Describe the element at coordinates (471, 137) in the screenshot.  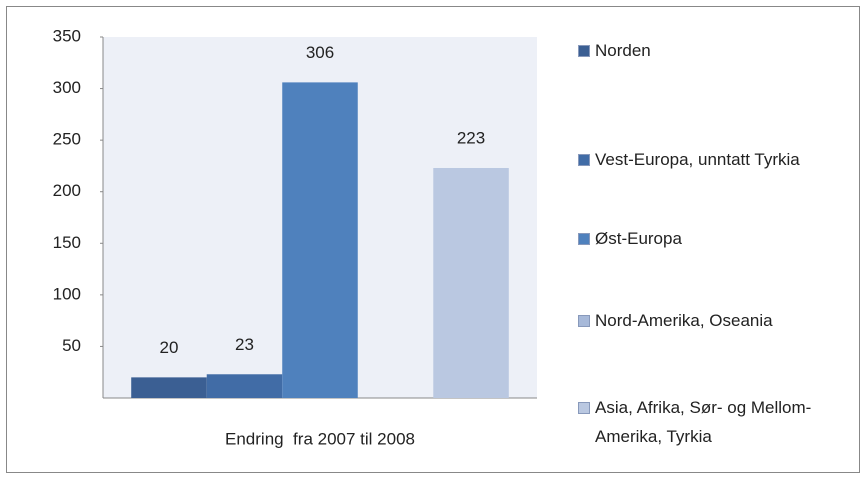
I see `data-label: 223` at that location.